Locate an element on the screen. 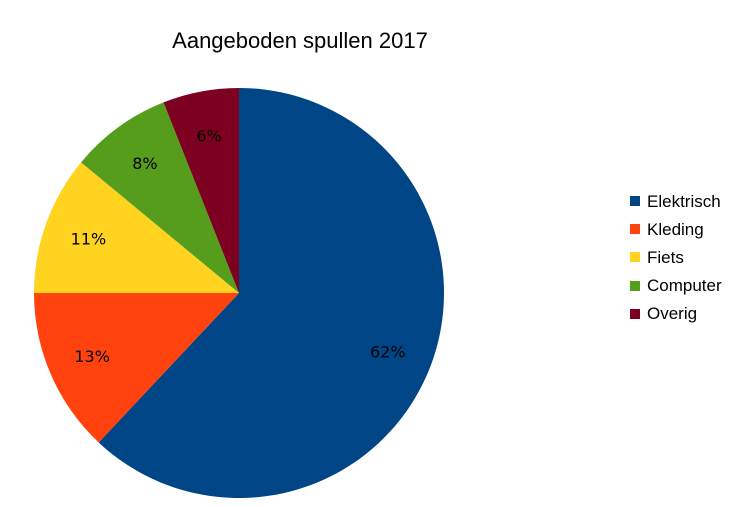 This screenshot has height=507, width=741. data-label-elektrisch: 62% is located at coordinates (388, 351).